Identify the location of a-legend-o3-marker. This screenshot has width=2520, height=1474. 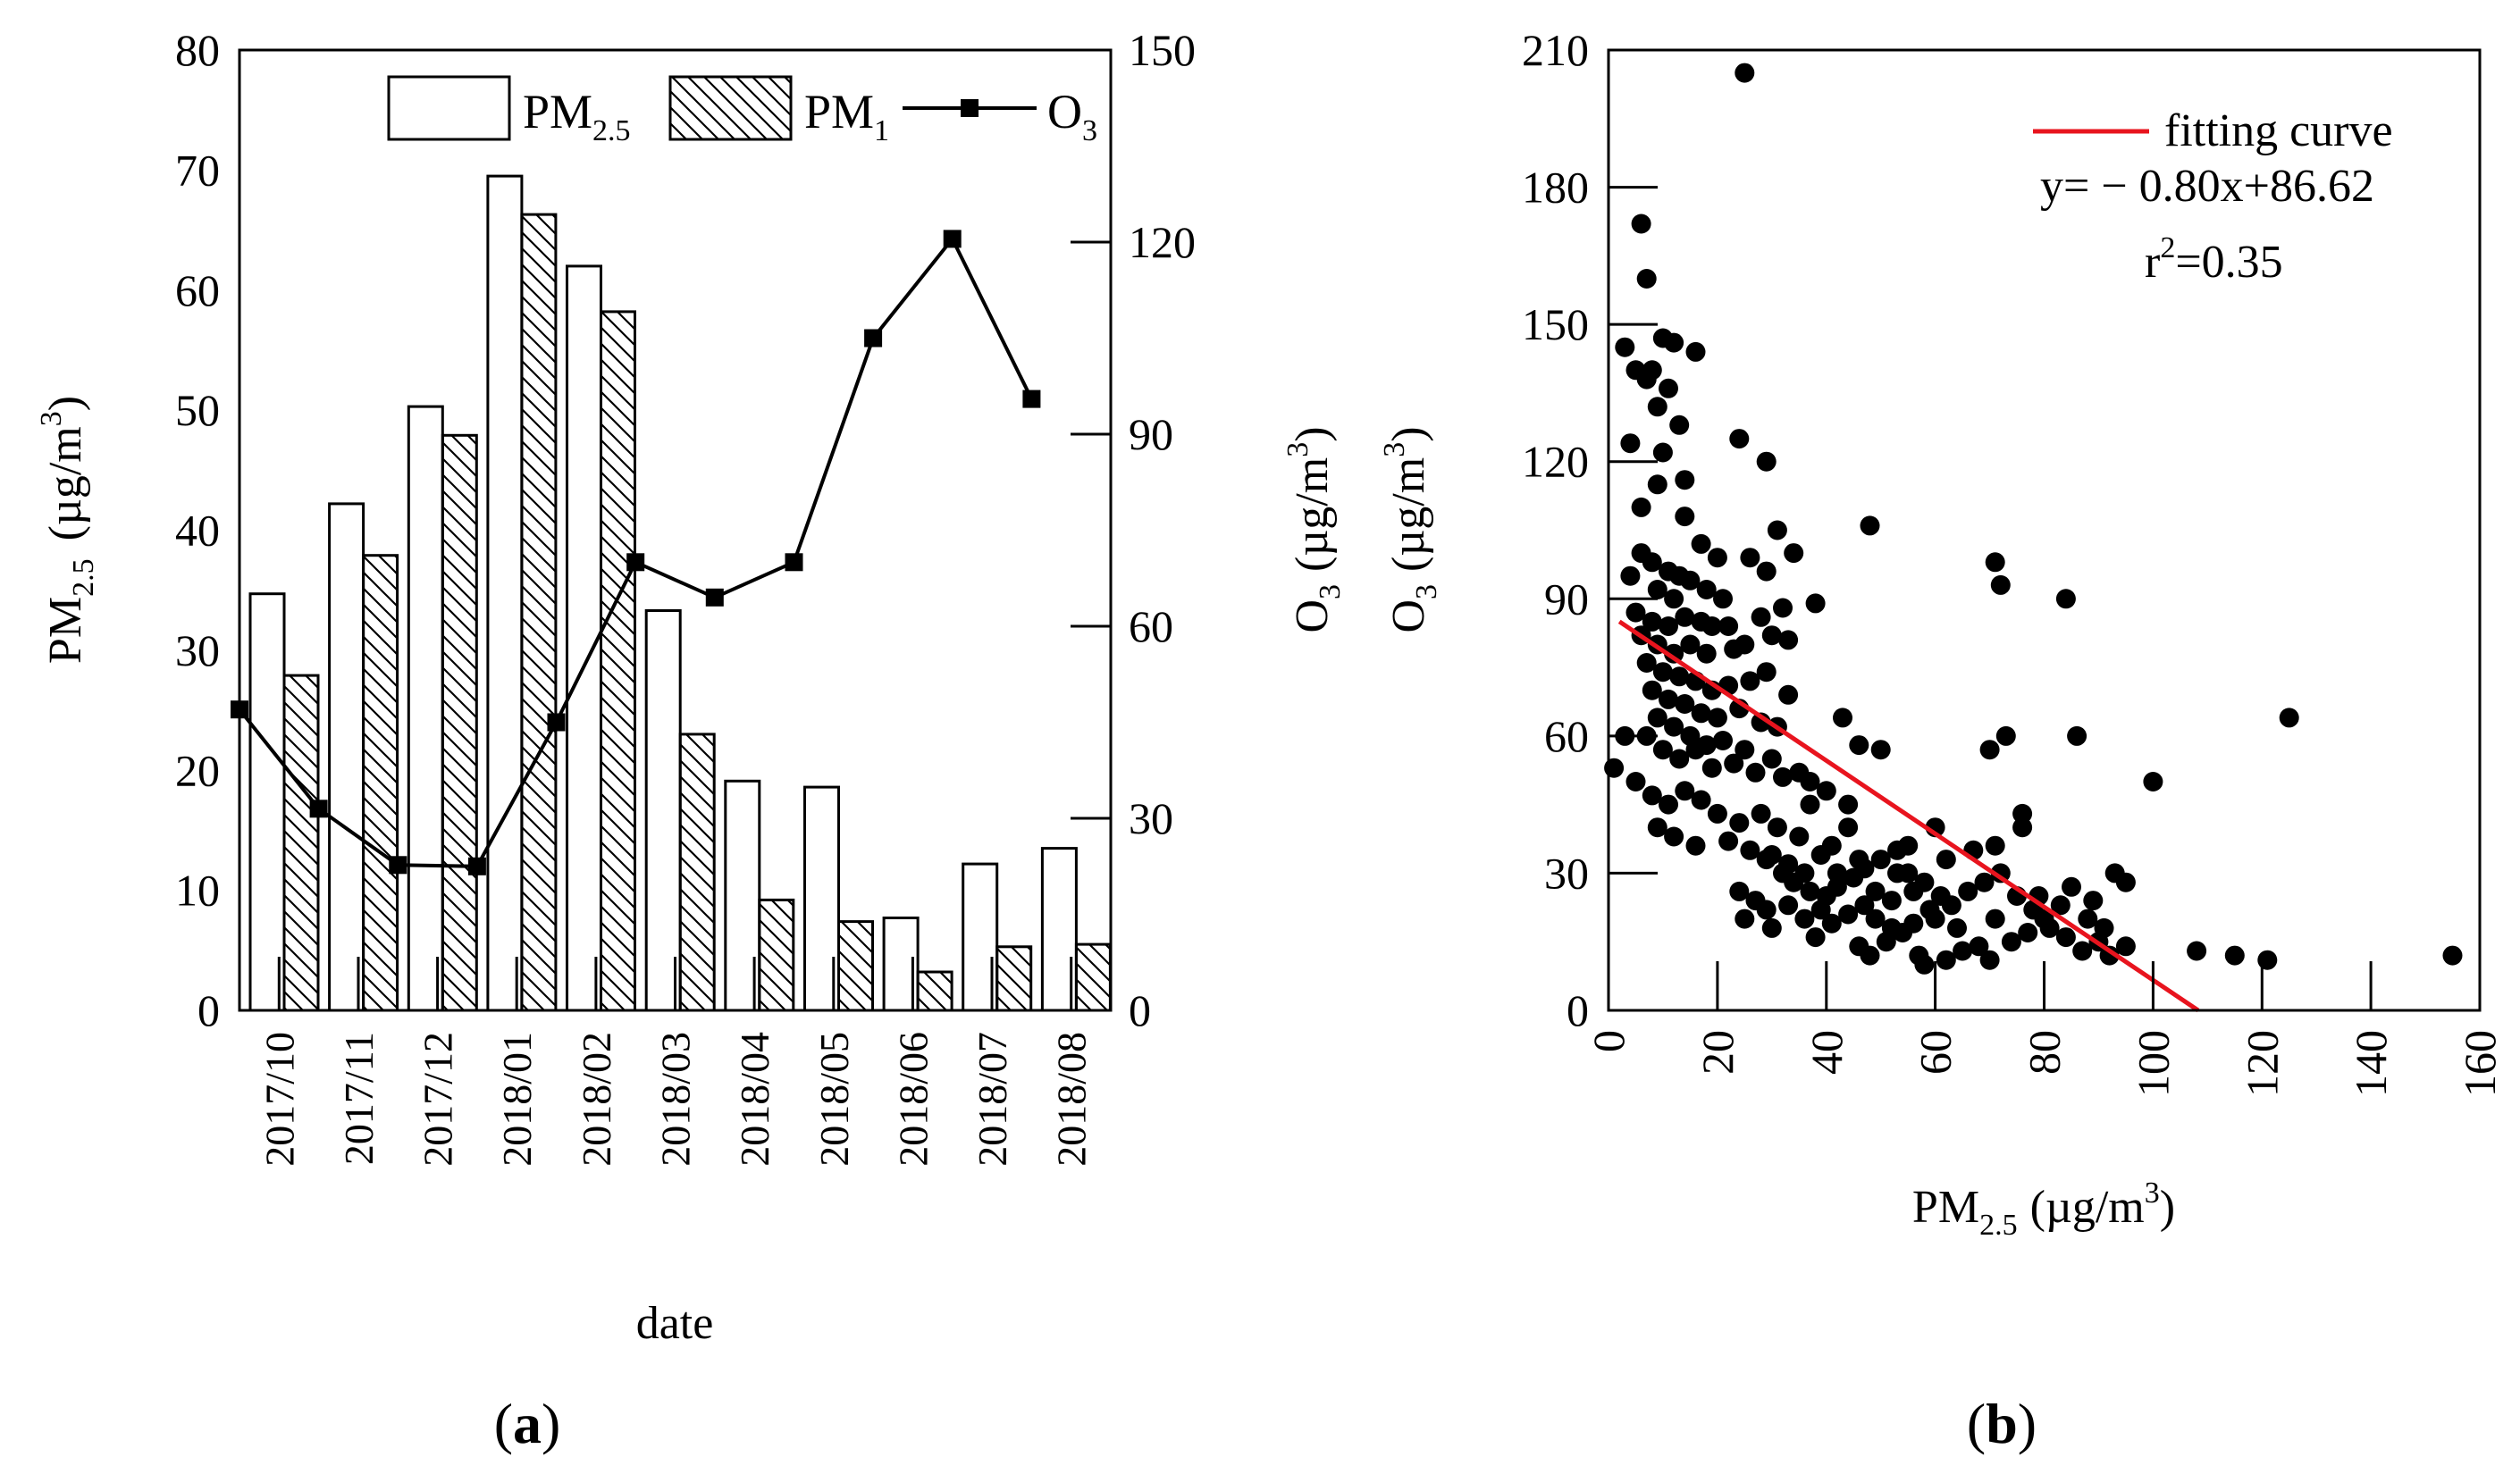
(970, 108).